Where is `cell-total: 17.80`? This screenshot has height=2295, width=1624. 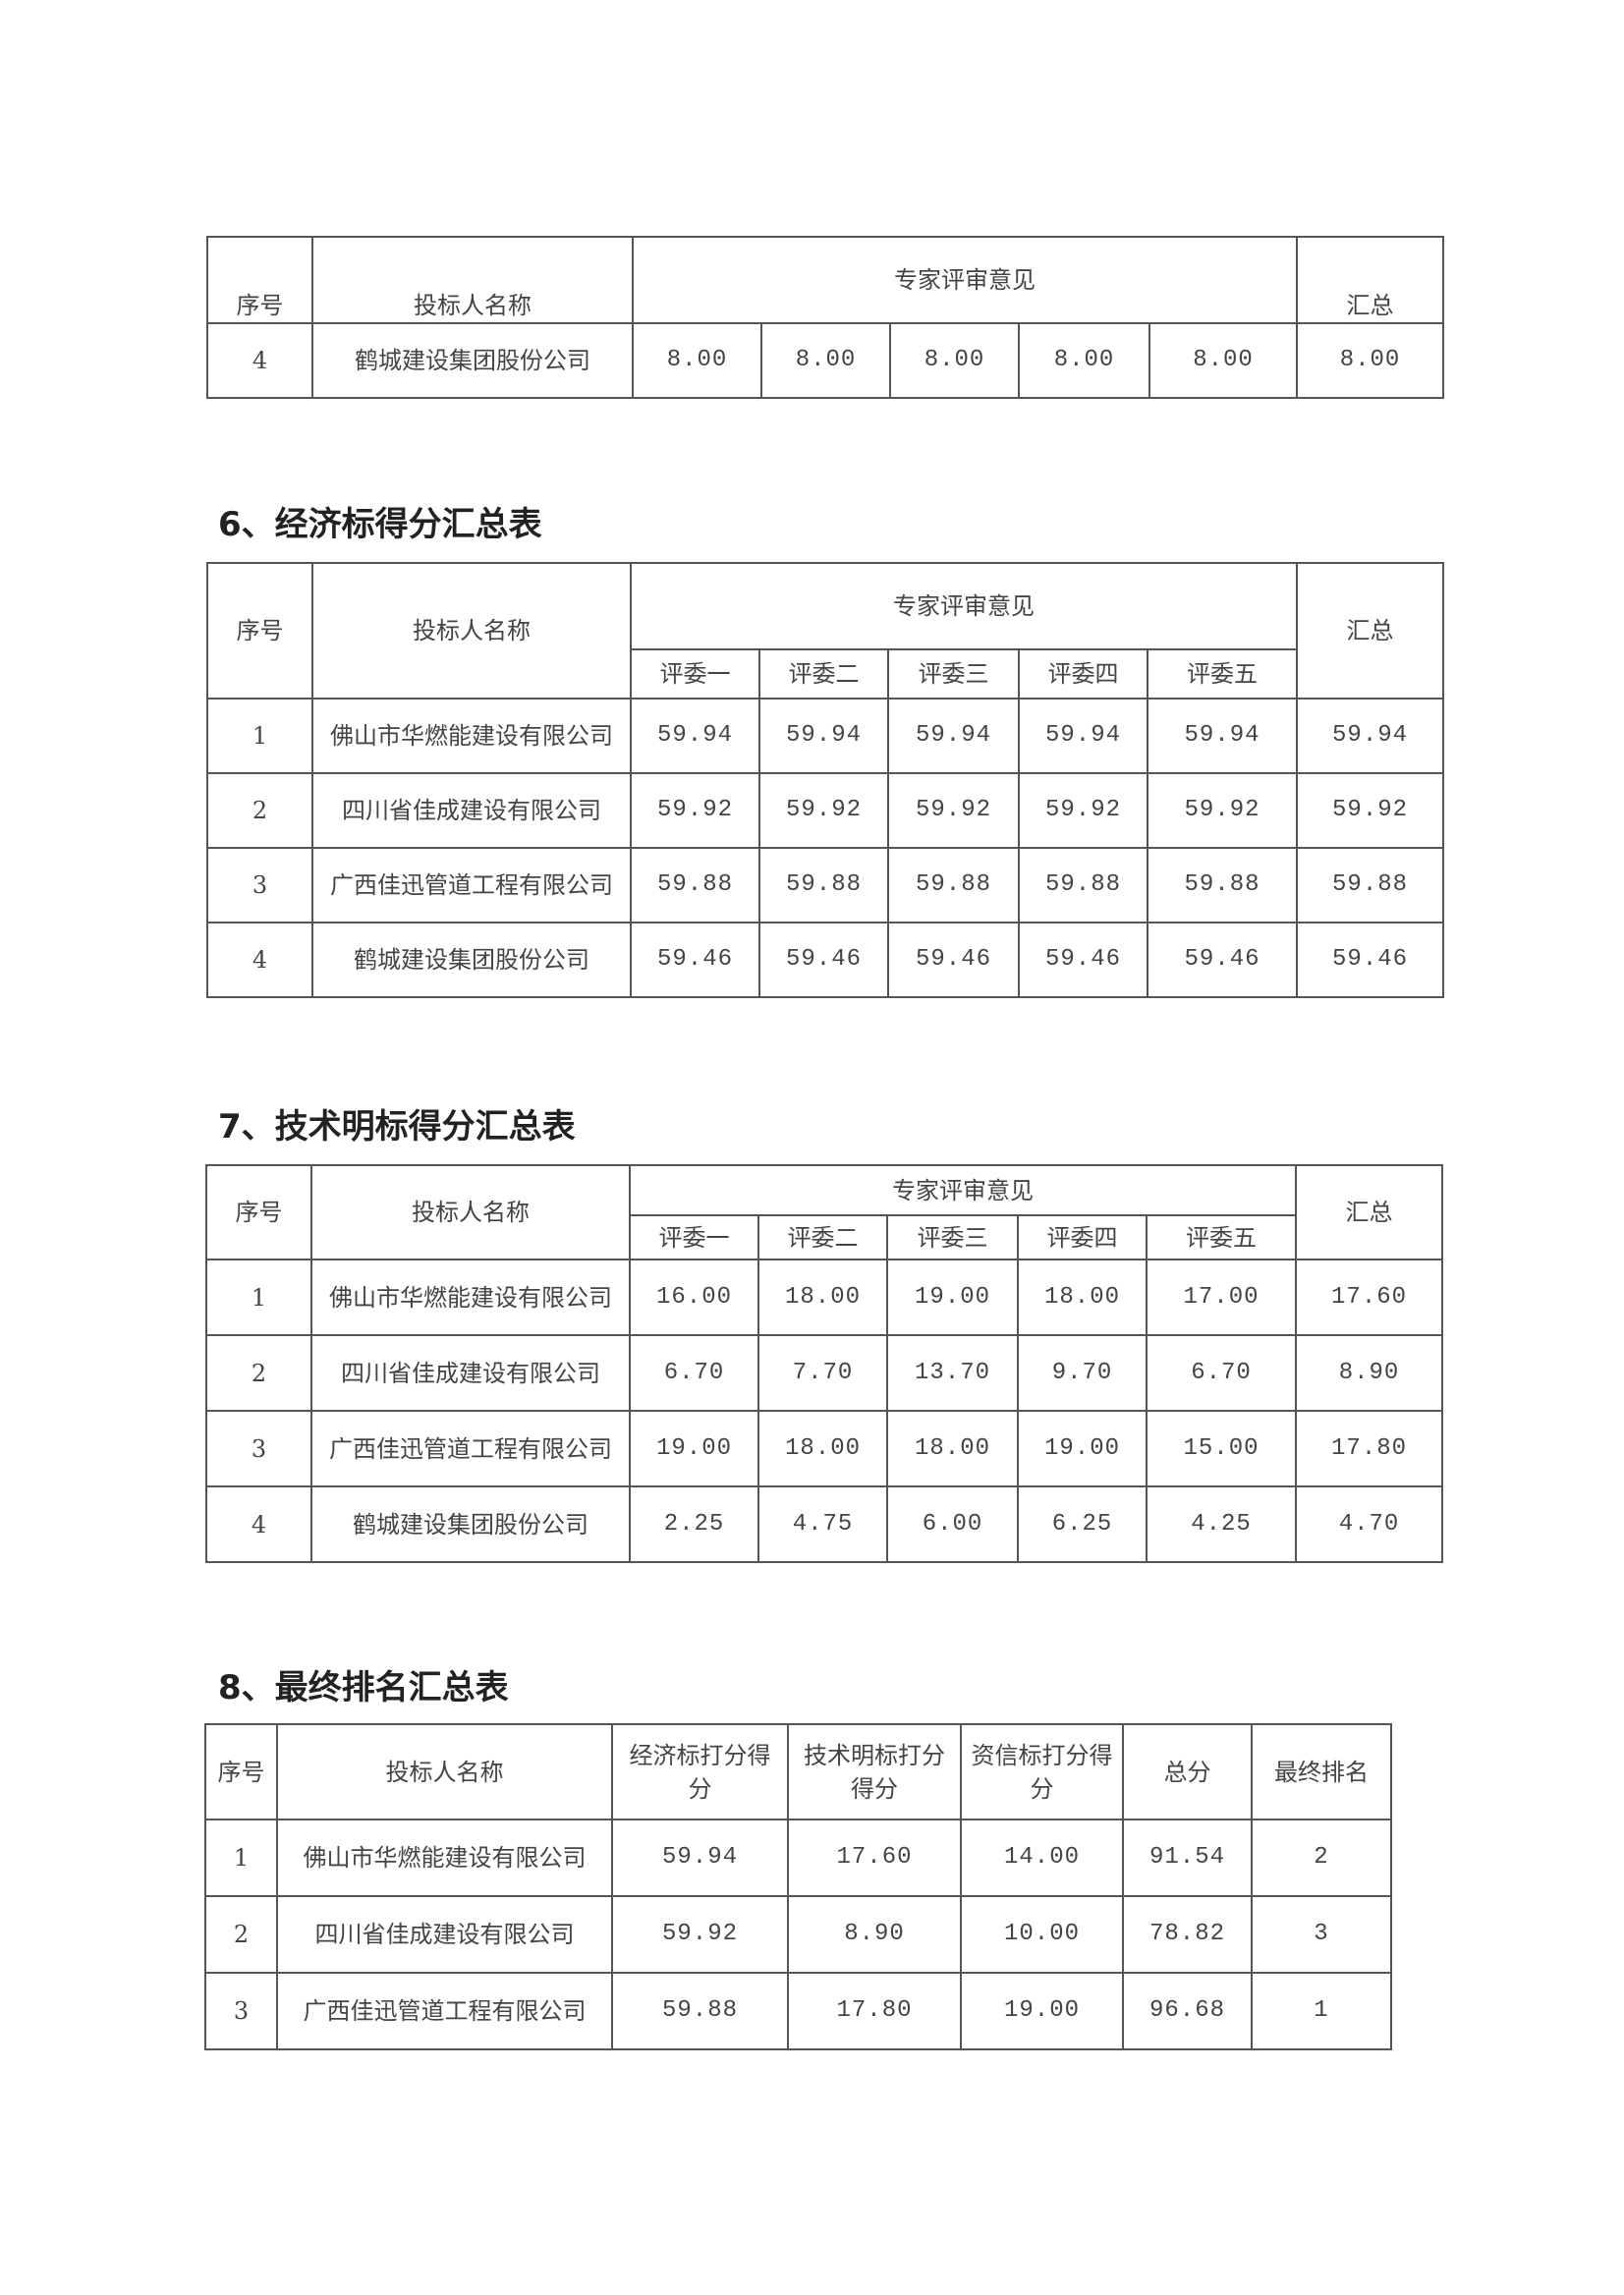
cell-total: 17.80 is located at coordinates (1369, 1449).